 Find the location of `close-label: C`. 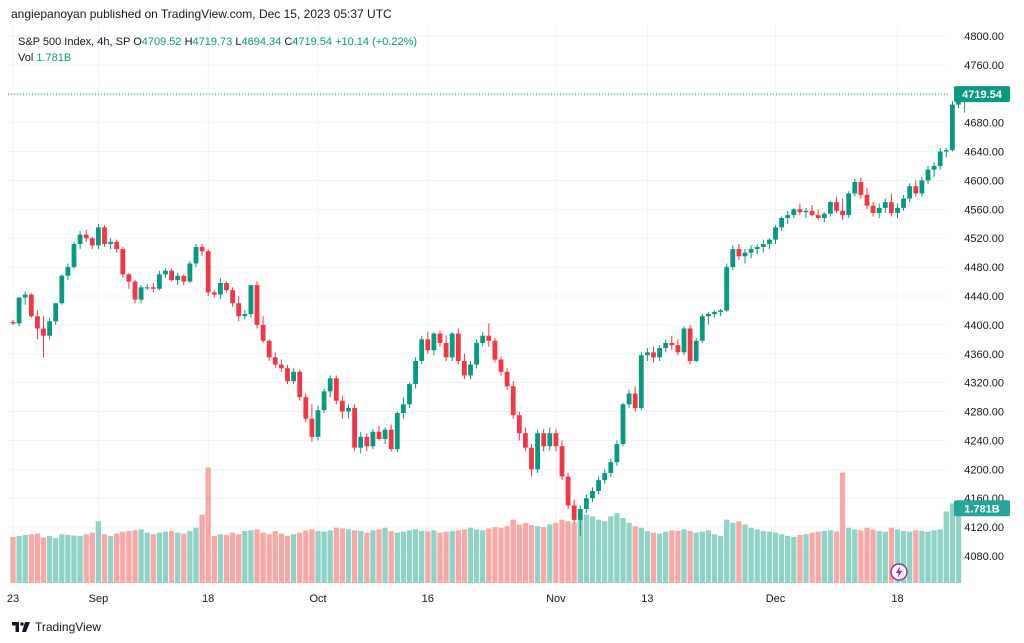

close-label: C is located at coordinates (288, 42).